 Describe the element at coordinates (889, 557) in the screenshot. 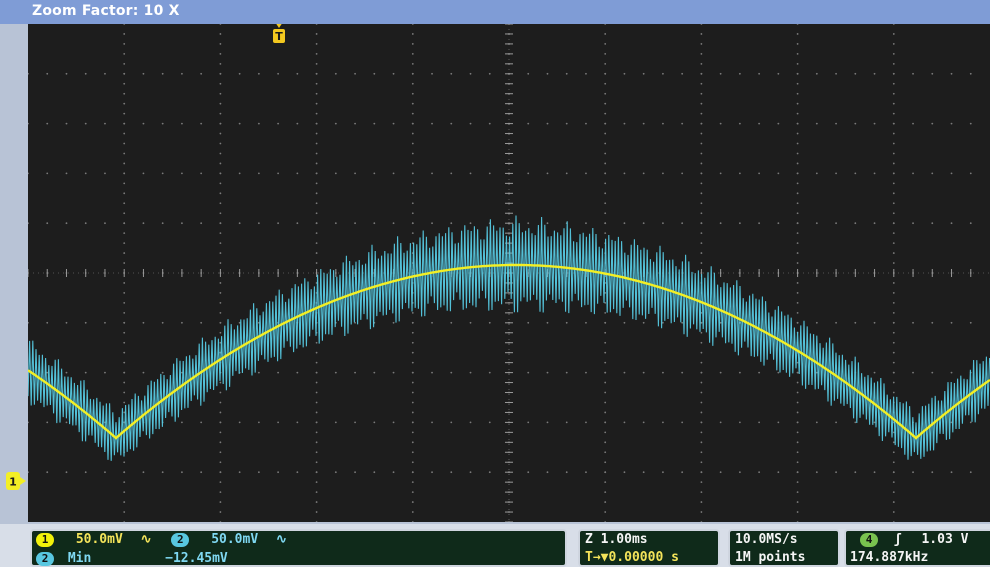

I see `trigger-frequency: 174.887kHz` at that location.